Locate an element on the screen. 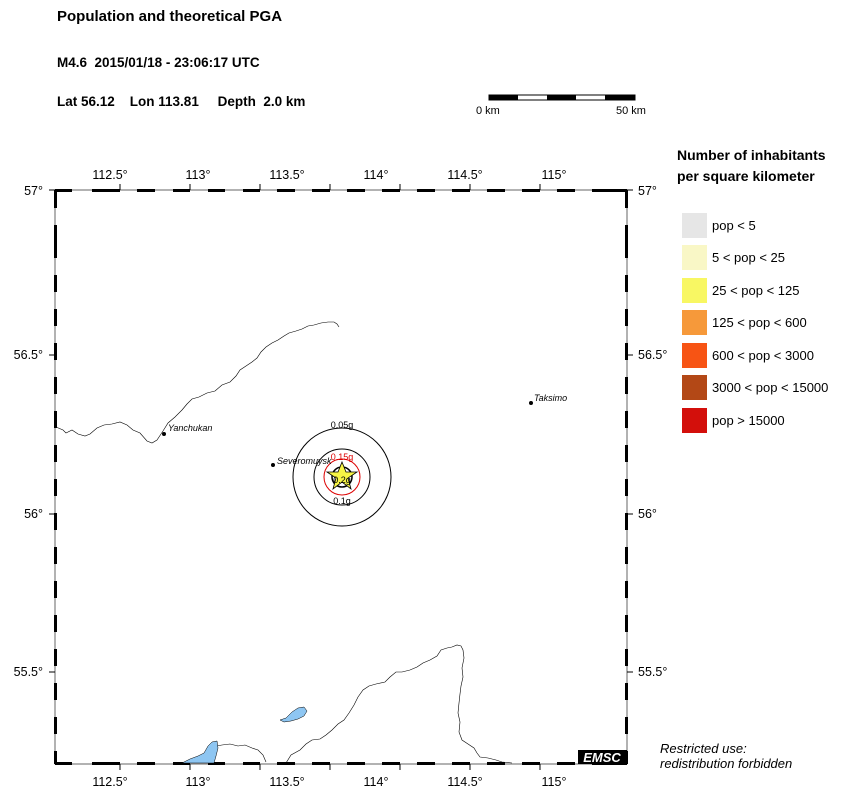 The image size is (845, 796). usage-notice: Restricted use: redistribution forbidden is located at coordinates (726, 756).